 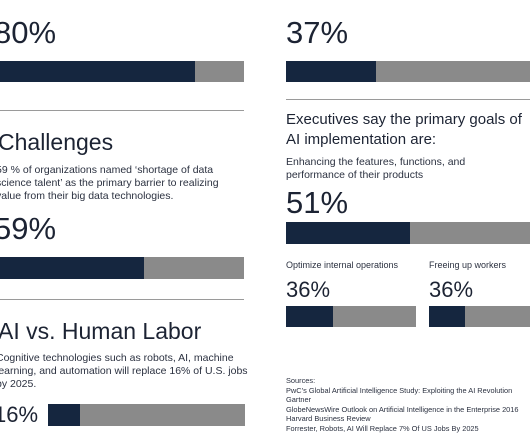 I want to click on stat-36a-bar, so click(x=351, y=316).